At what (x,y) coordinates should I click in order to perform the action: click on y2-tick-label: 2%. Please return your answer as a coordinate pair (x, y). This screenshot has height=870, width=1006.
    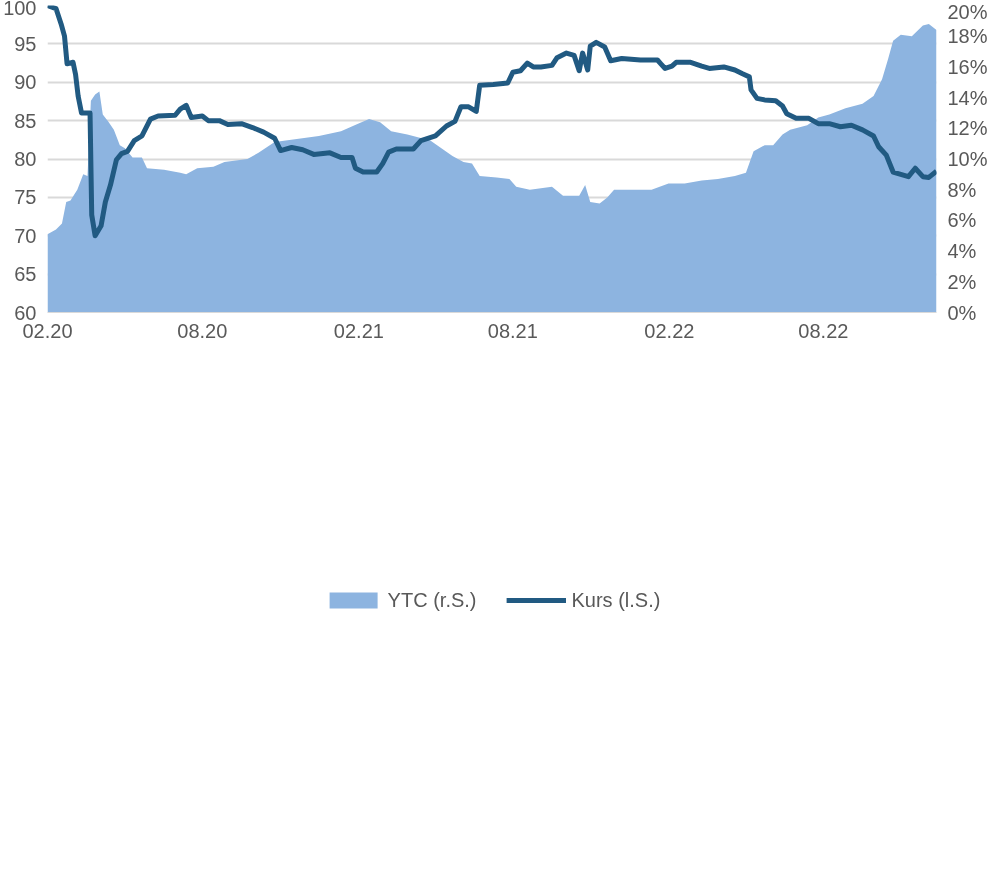
    Looking at the image, I should click on (962, 281).